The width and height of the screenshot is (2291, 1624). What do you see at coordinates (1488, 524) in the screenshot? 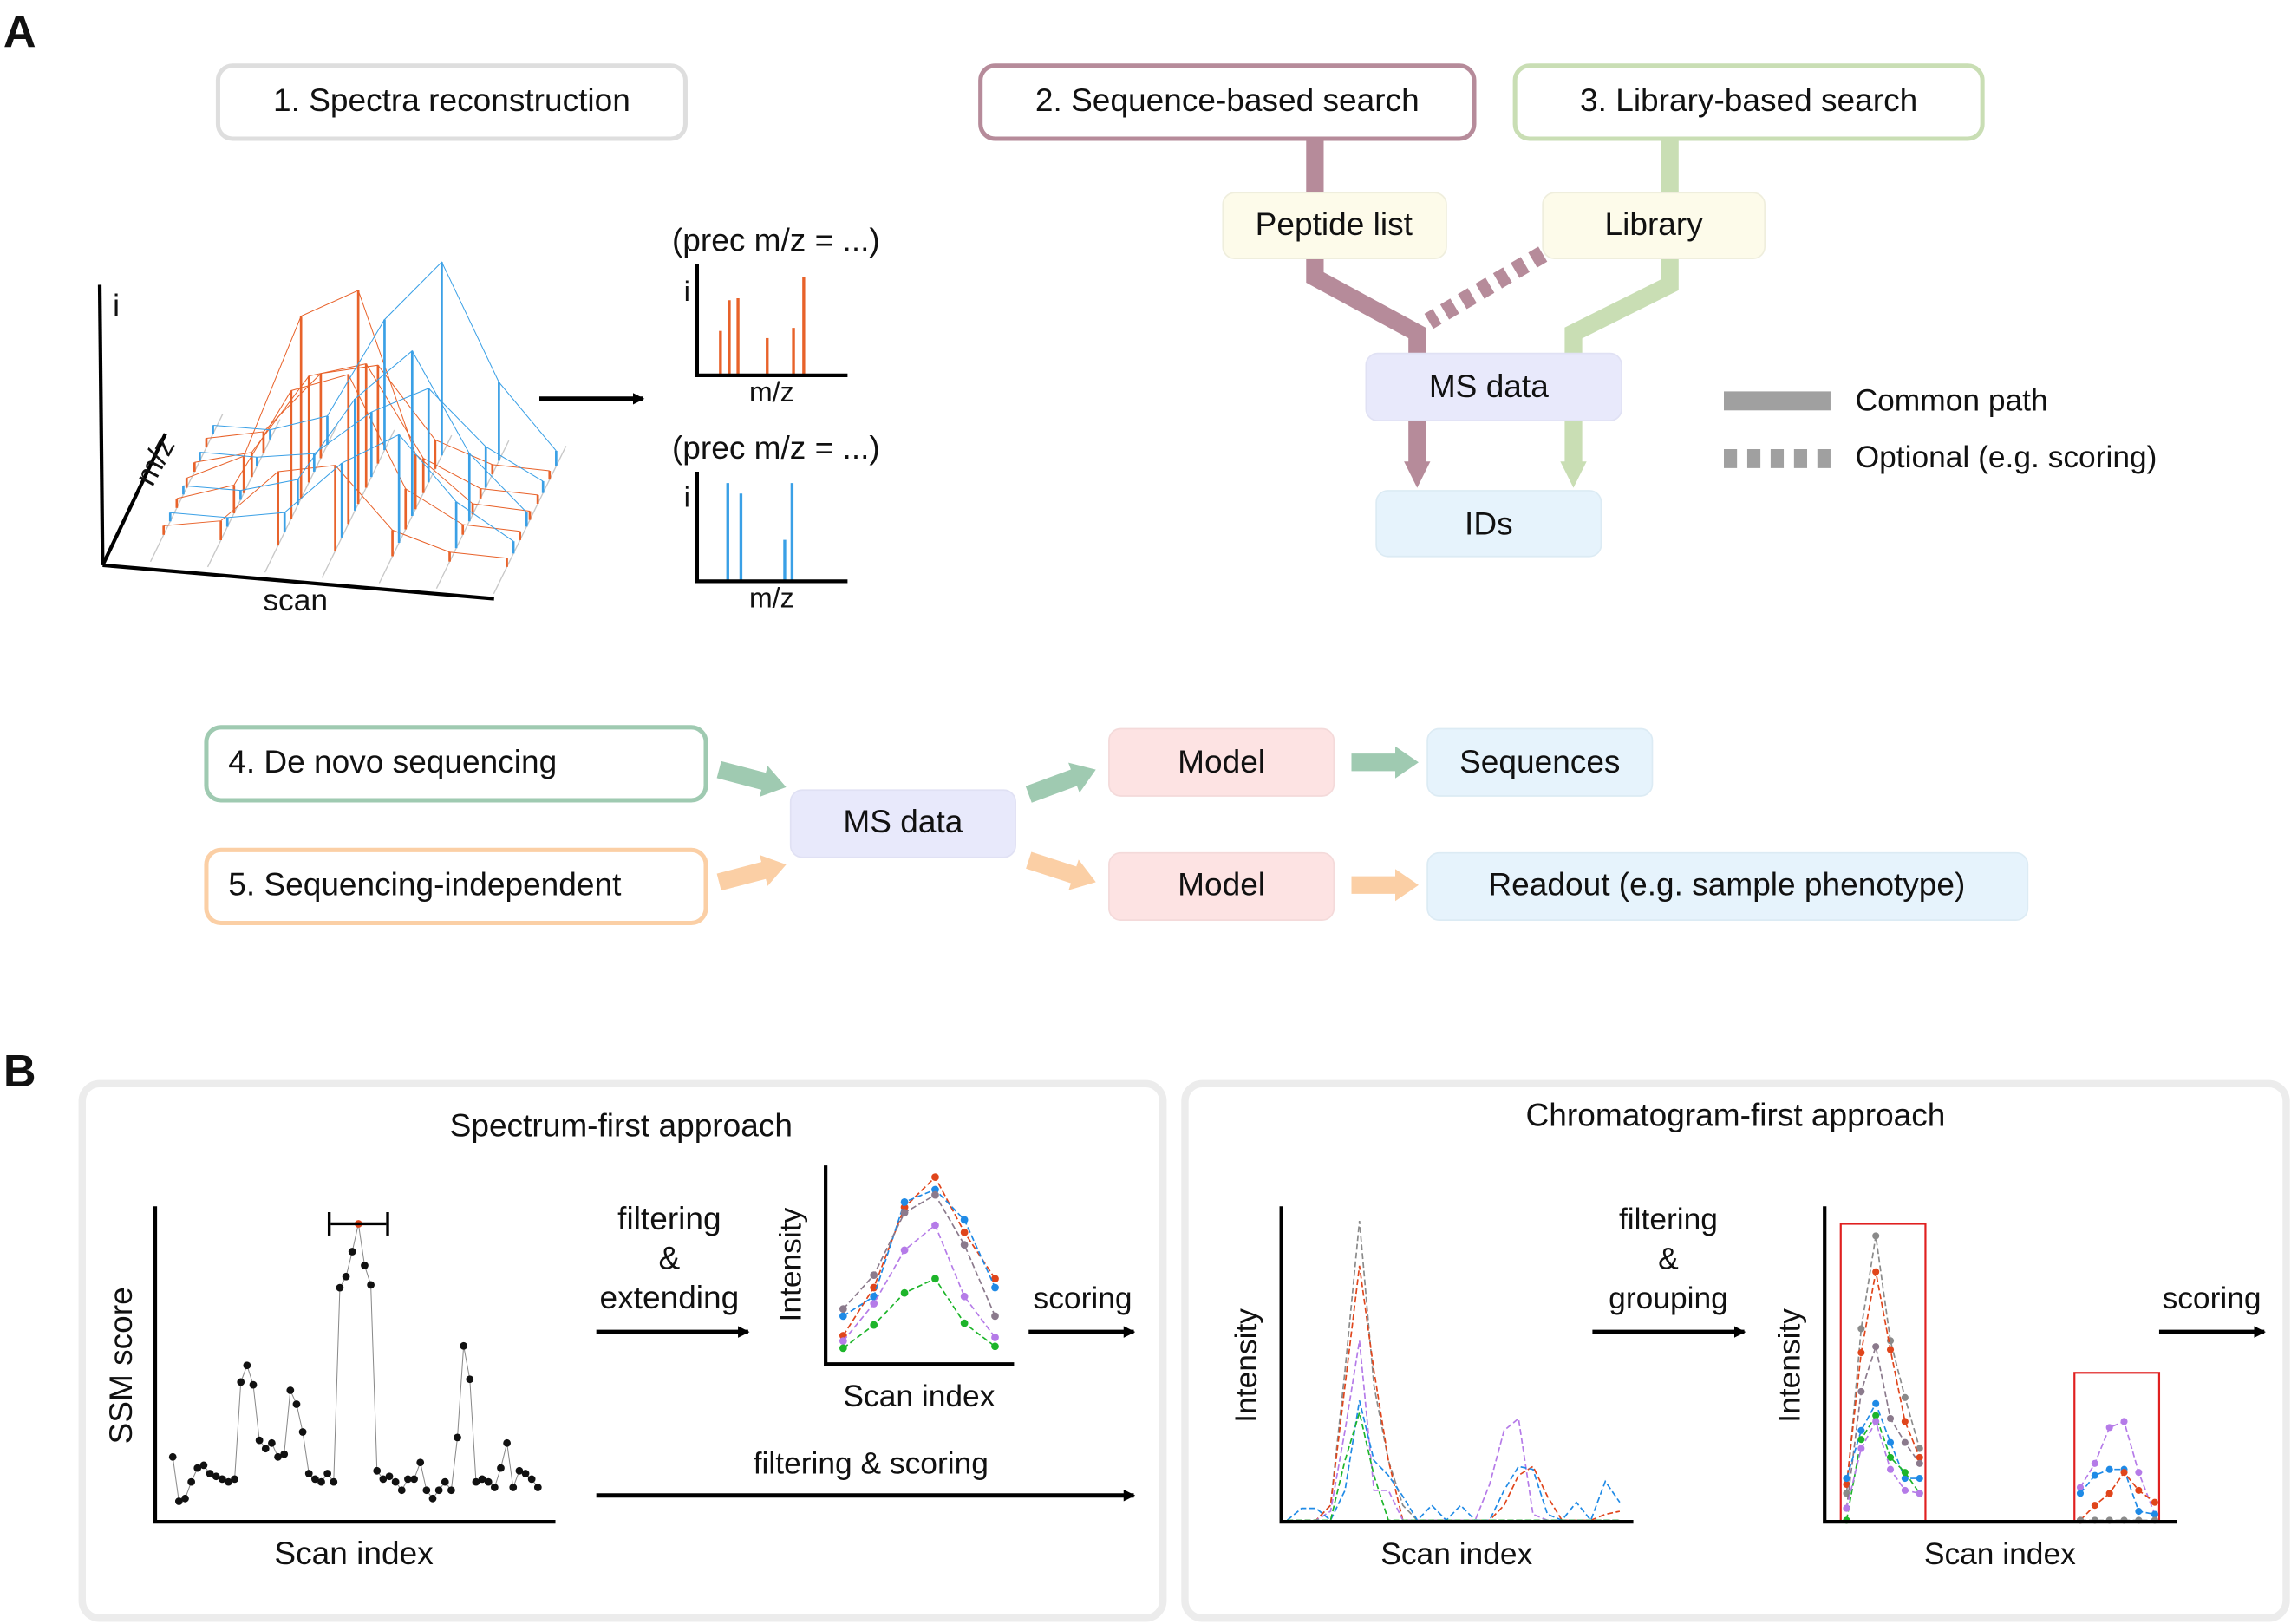
I see `ids-box: IDs` at bounding box center [1488, 524].